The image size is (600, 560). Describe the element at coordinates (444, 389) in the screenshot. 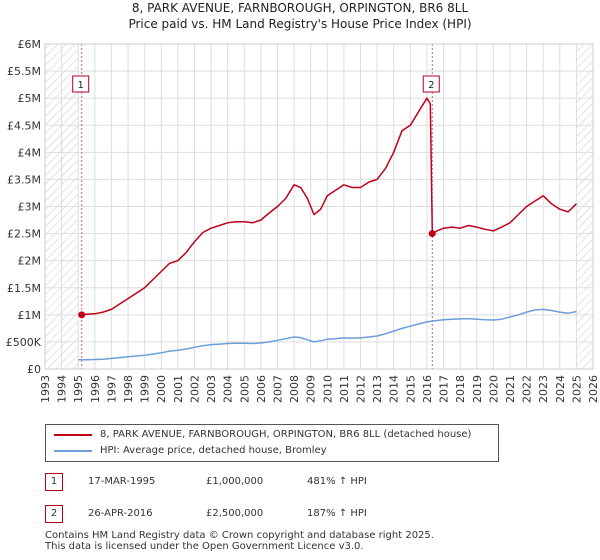

I see `x-tick-label: 2017` at that location.